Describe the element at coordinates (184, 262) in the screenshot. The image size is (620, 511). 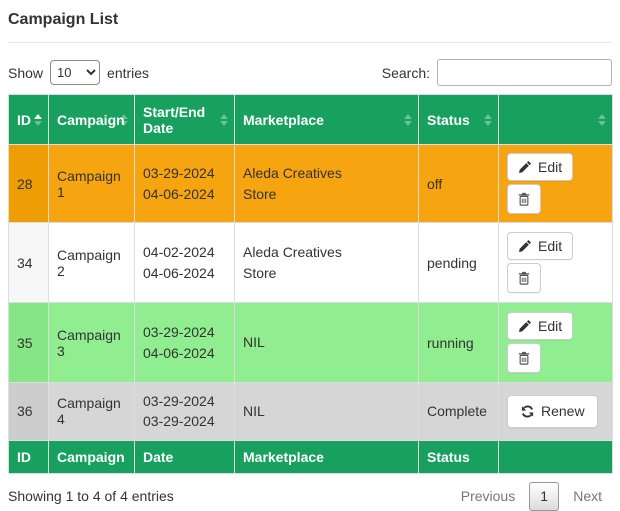
I see `cell-dates: 04-02-2024 04-06-2024` at that location.